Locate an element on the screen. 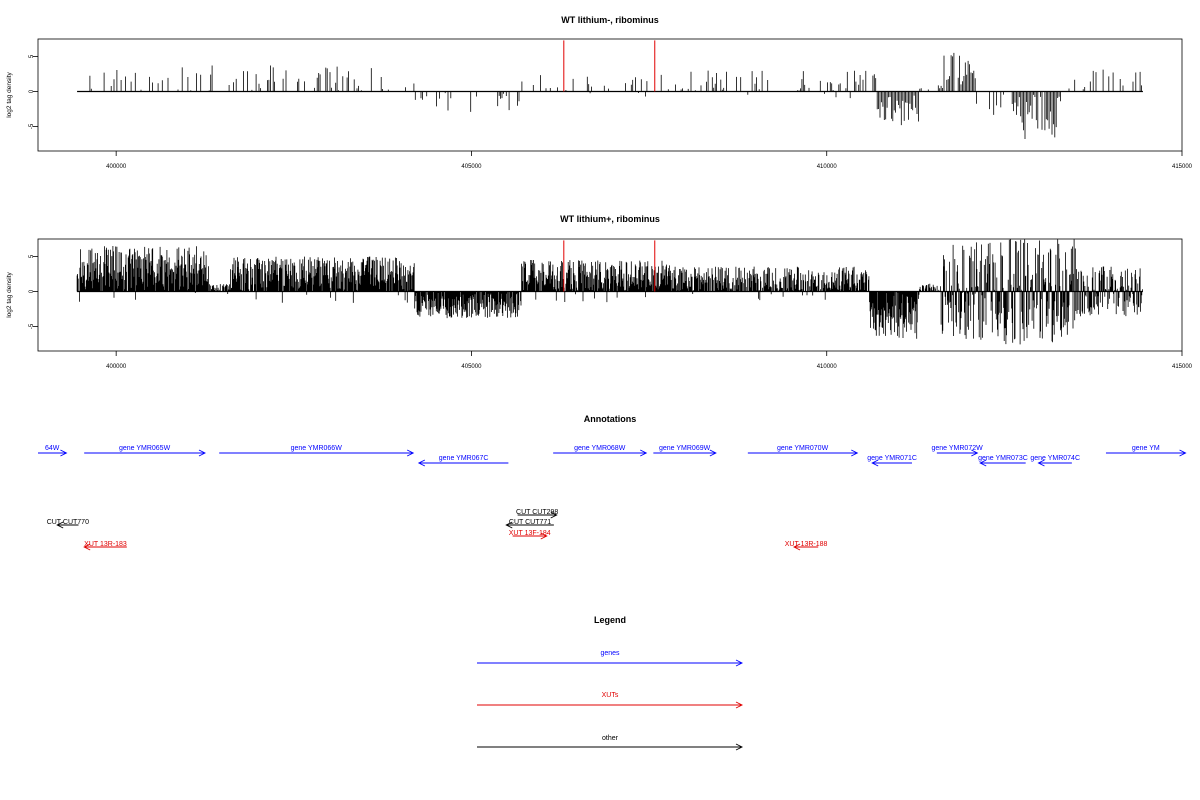 Image resolution: width=1200 pixels, height=800 pixels. annotation-gene: gene YMR071C is located at coordinates (892, 461).